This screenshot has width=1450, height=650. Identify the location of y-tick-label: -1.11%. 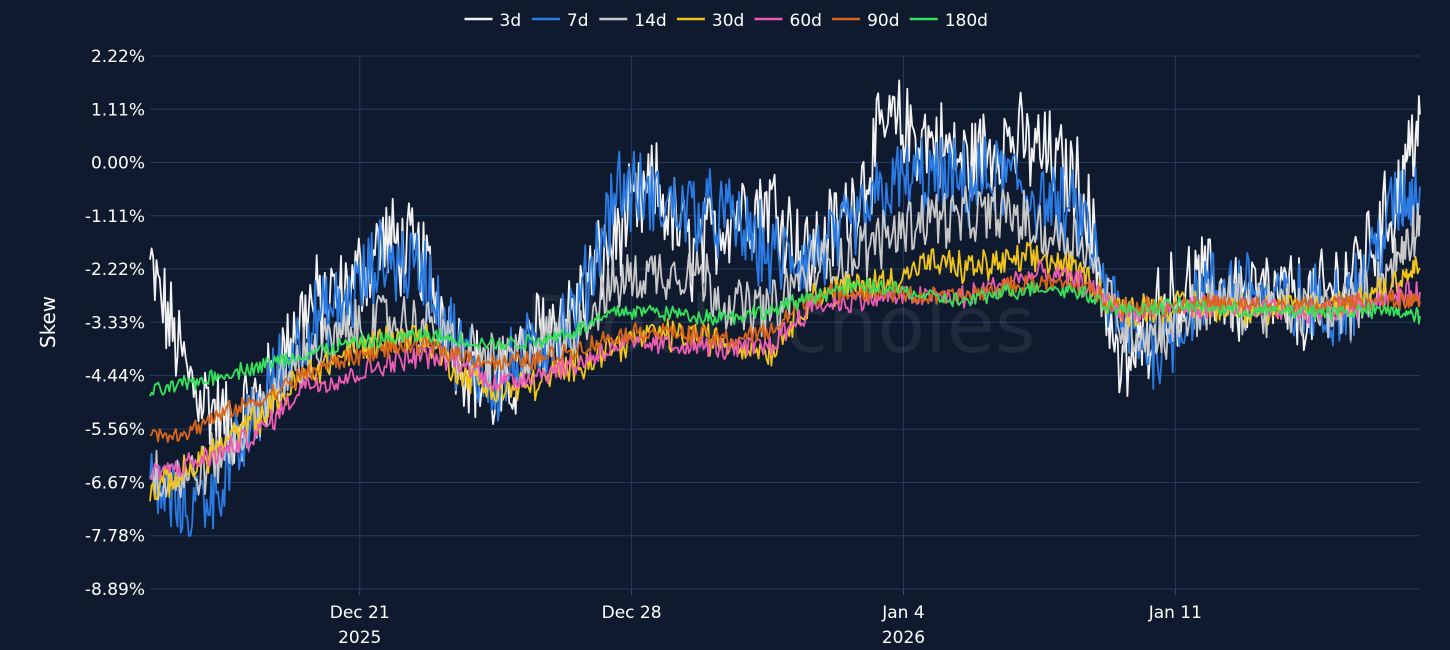
(115, 217).